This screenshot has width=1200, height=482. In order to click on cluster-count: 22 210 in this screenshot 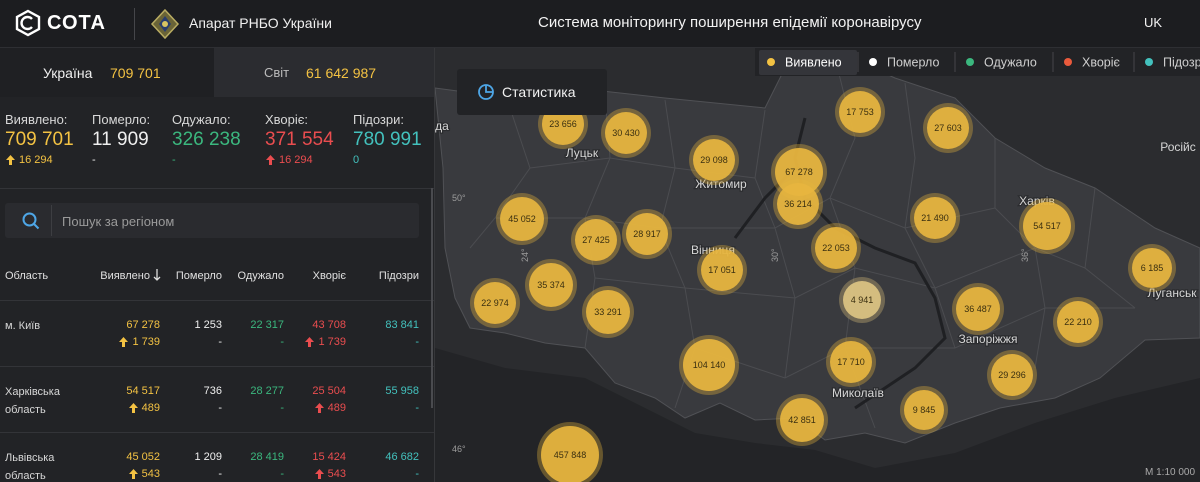, I will do `click(1078, 322)`.